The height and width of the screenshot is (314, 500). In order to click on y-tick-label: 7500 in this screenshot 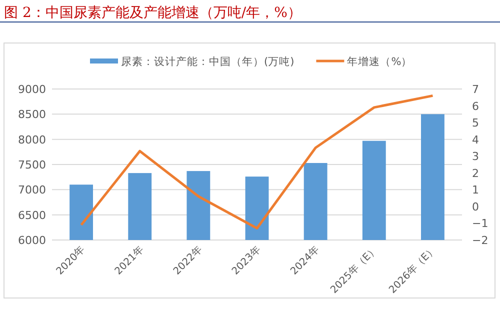, I will do `click(32, 165)`.